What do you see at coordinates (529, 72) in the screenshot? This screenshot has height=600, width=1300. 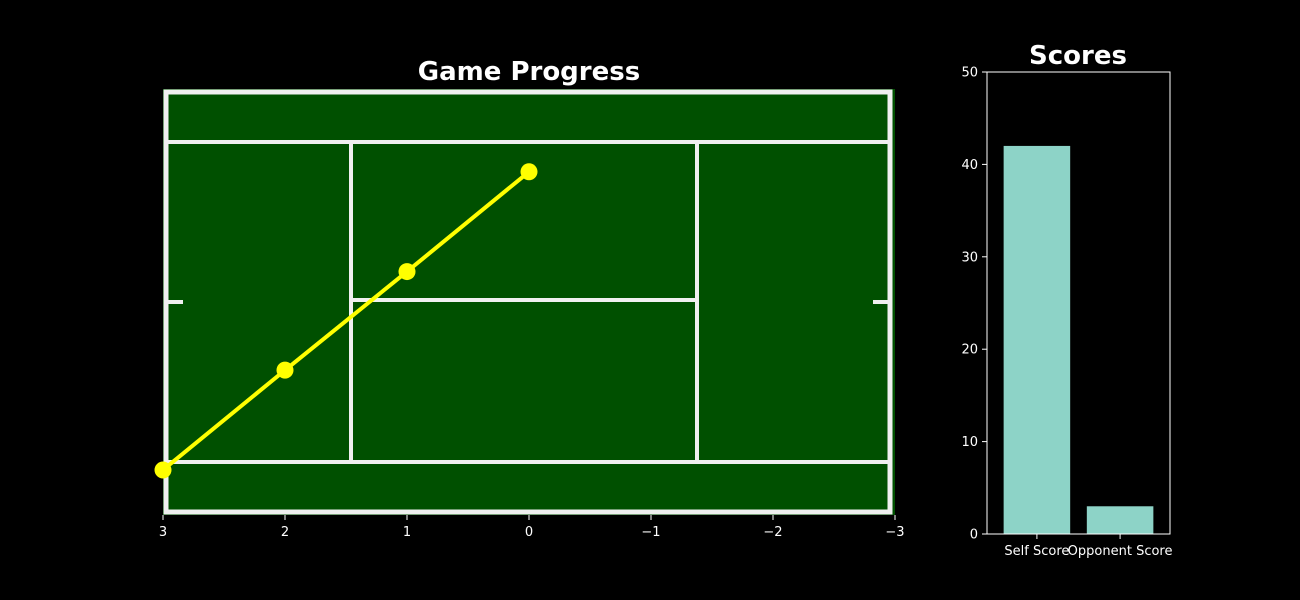 I see `game-progress-title: Game Progress` at bounding box center [529, 72].